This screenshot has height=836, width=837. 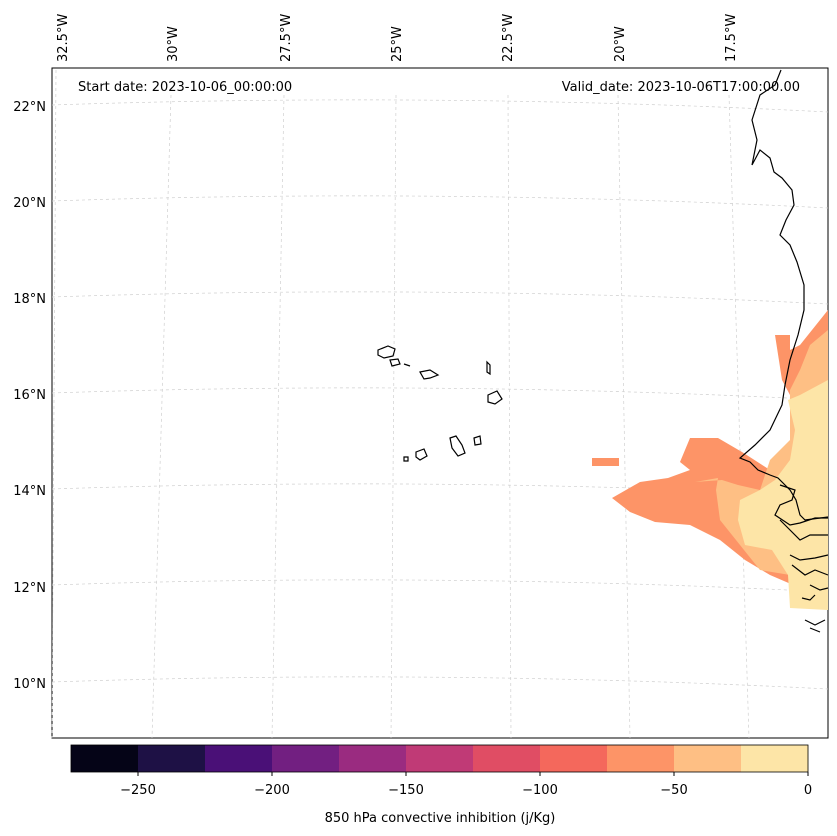 What do you see at coordinates (29, 299) in the screenshot?
I see `lat-label-18n: 18°N` at bounding box center [29, 299].